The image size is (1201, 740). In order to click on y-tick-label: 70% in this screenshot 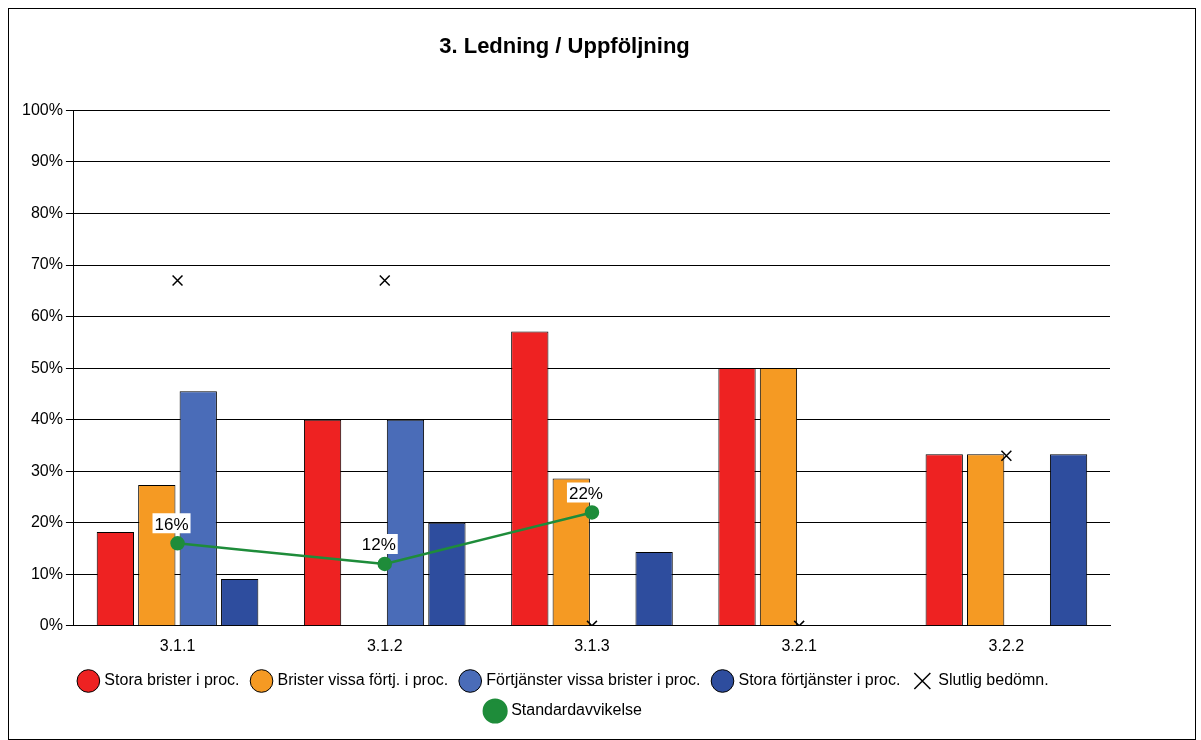, I will do `click(46, 264)`.